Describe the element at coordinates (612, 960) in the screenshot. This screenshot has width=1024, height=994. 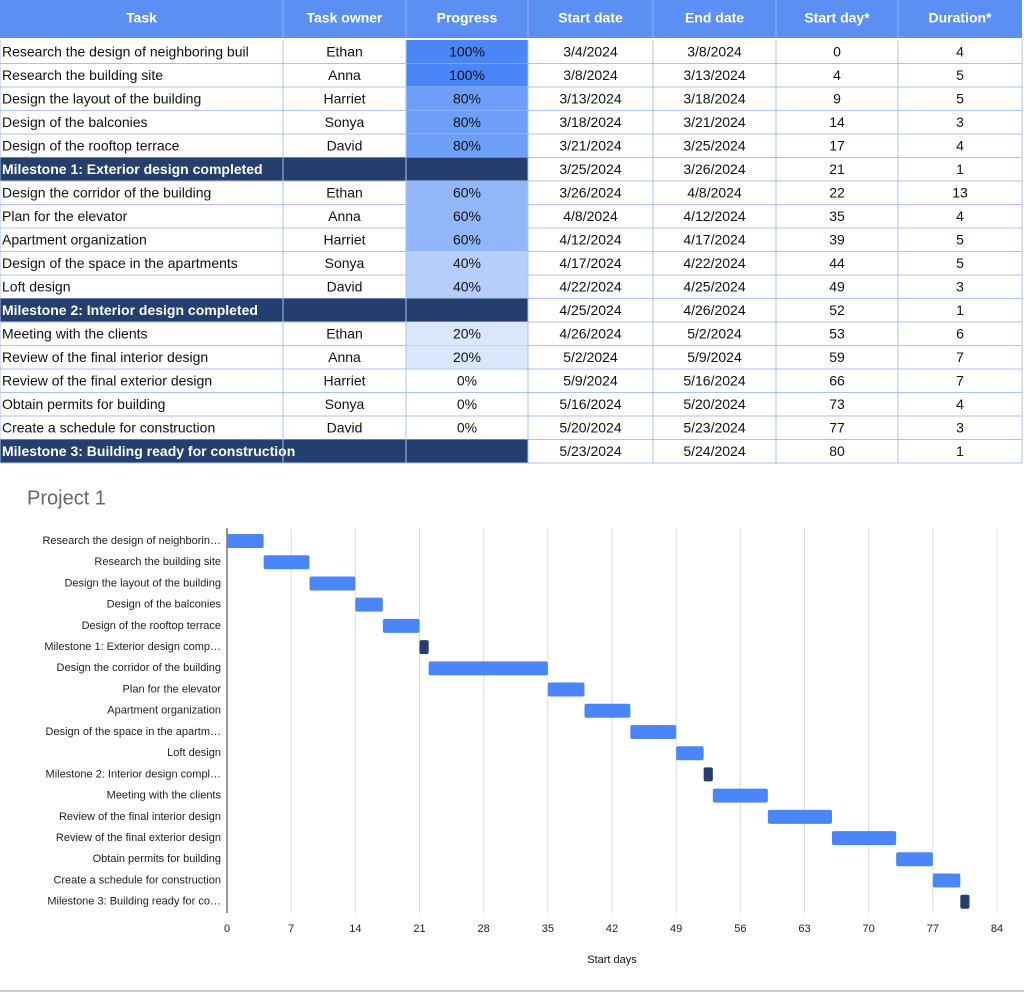
I see `x-axis-label: Start days` at that location.